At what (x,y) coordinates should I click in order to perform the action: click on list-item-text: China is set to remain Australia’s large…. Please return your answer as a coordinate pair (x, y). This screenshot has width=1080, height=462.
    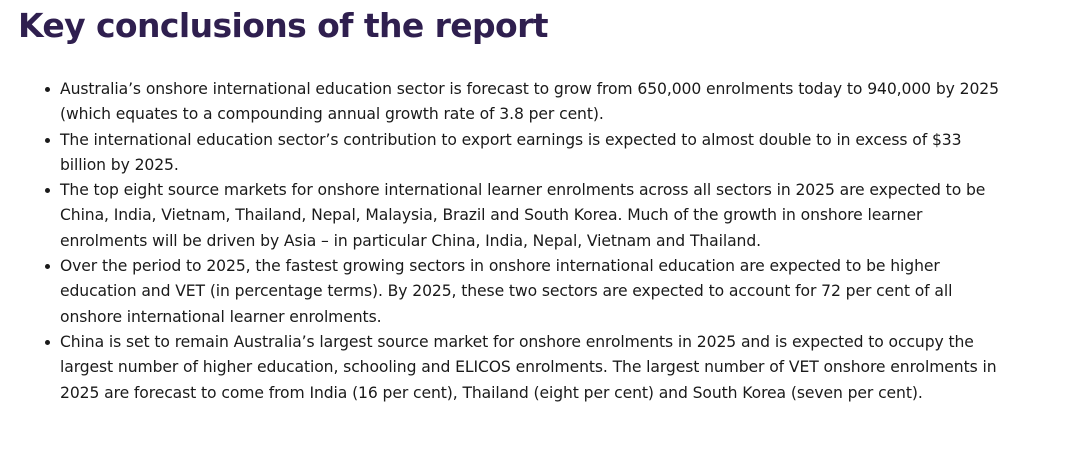
    Looking at the image, I should click on (528, 367).